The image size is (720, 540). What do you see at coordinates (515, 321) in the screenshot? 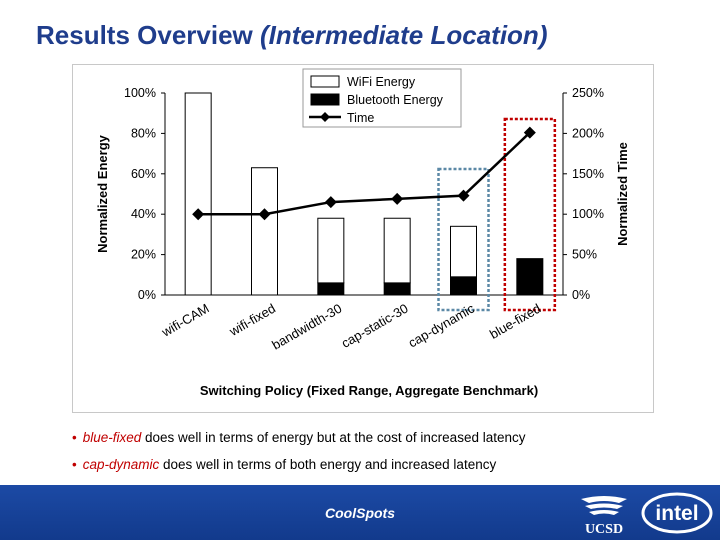
I see `x-tick-label: blue-fixed` at bounding box center [515, 321].